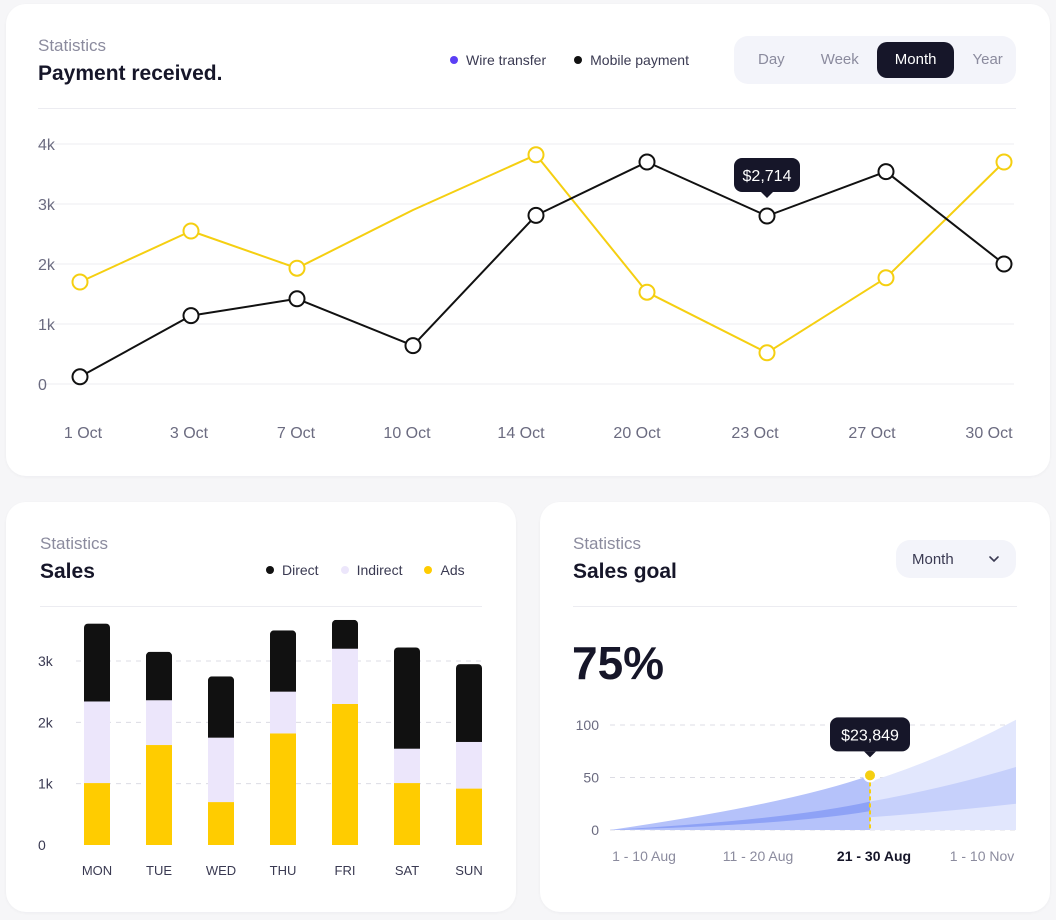 The height and width of the screenshot is (920, 1056). What do you see at coordinates (283, 870) in the screenshot?
I see `x-tick-label: THU` at bounding box center [283, 870].